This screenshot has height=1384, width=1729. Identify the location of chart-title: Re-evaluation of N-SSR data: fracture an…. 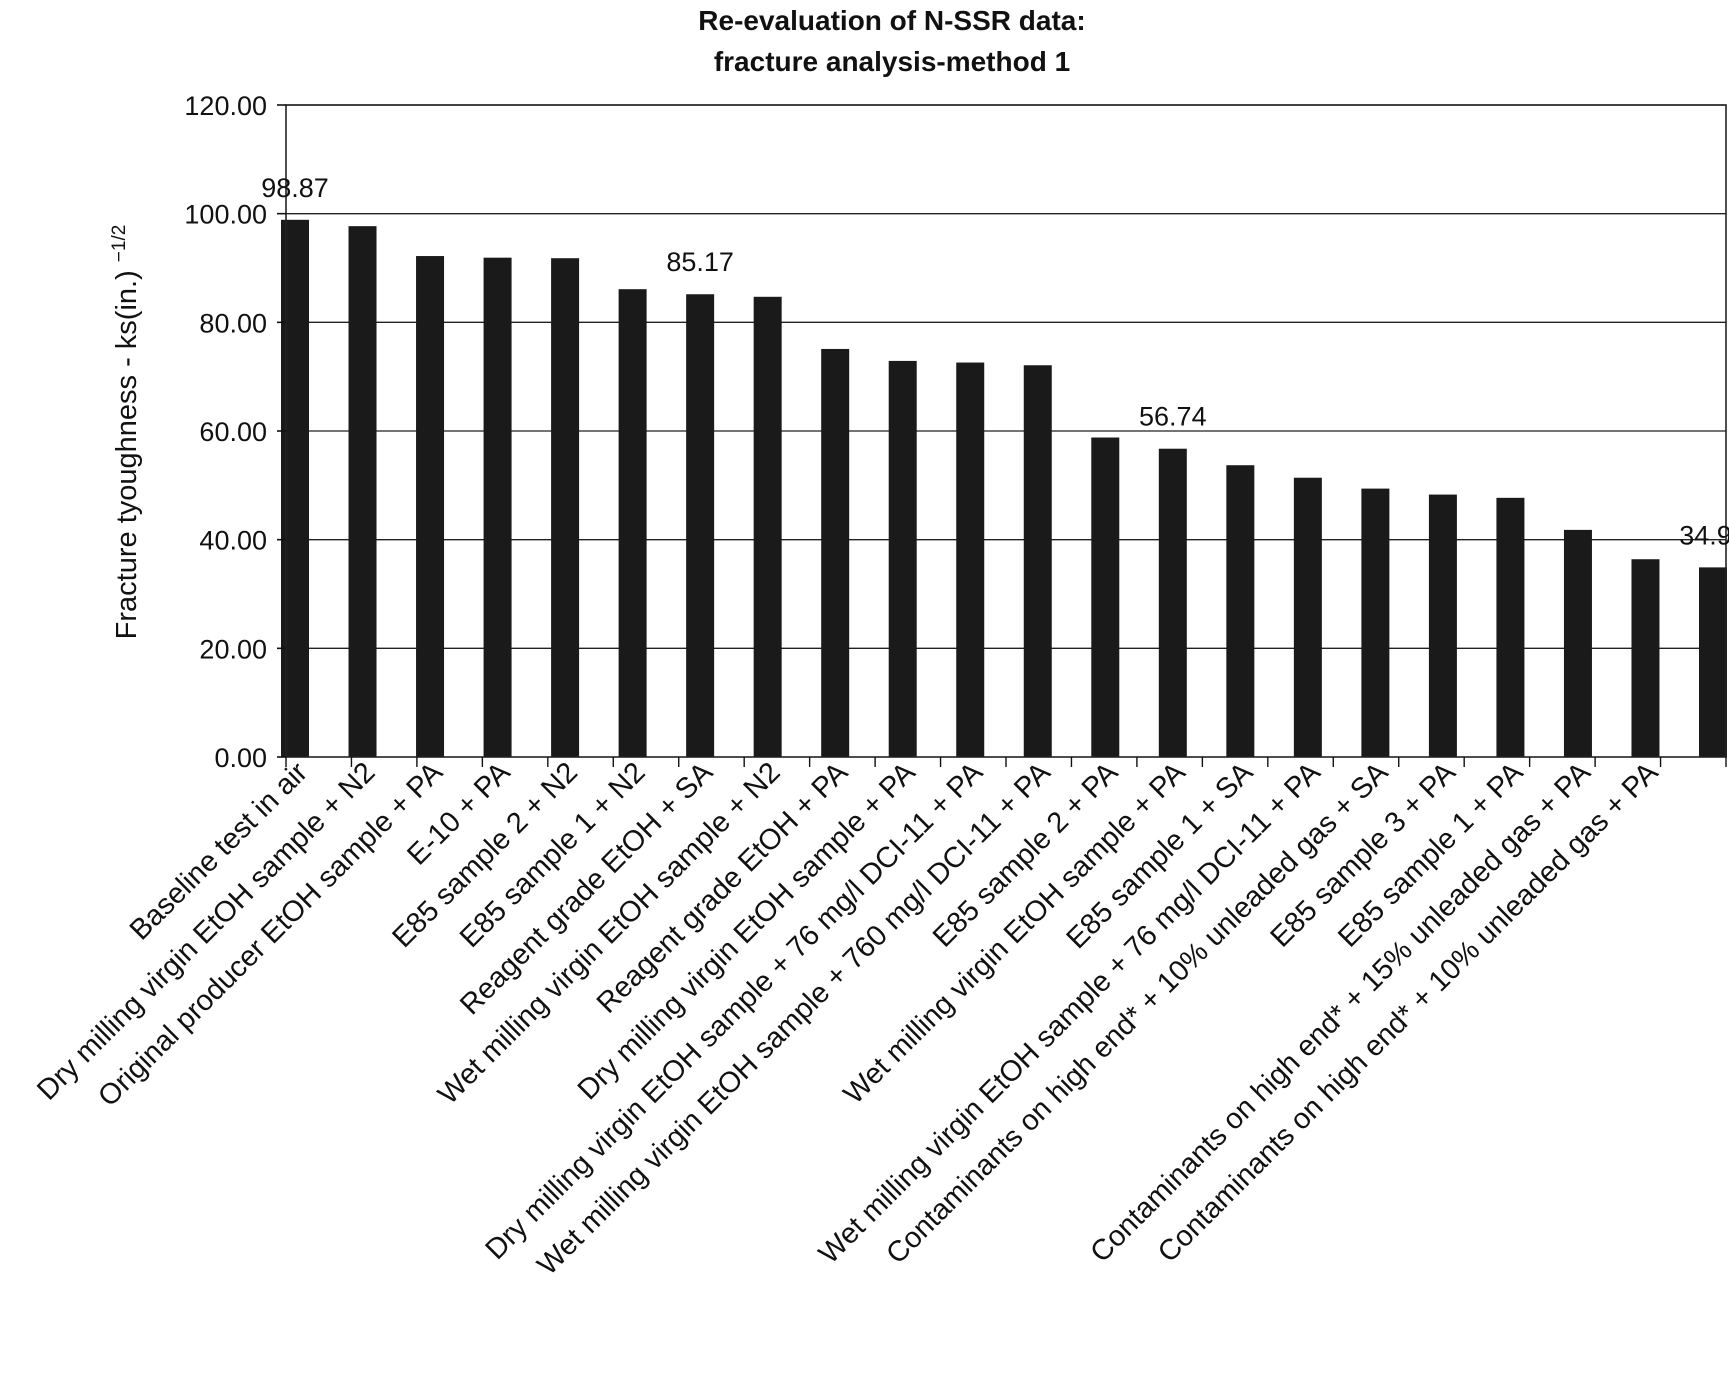
(891, 41).